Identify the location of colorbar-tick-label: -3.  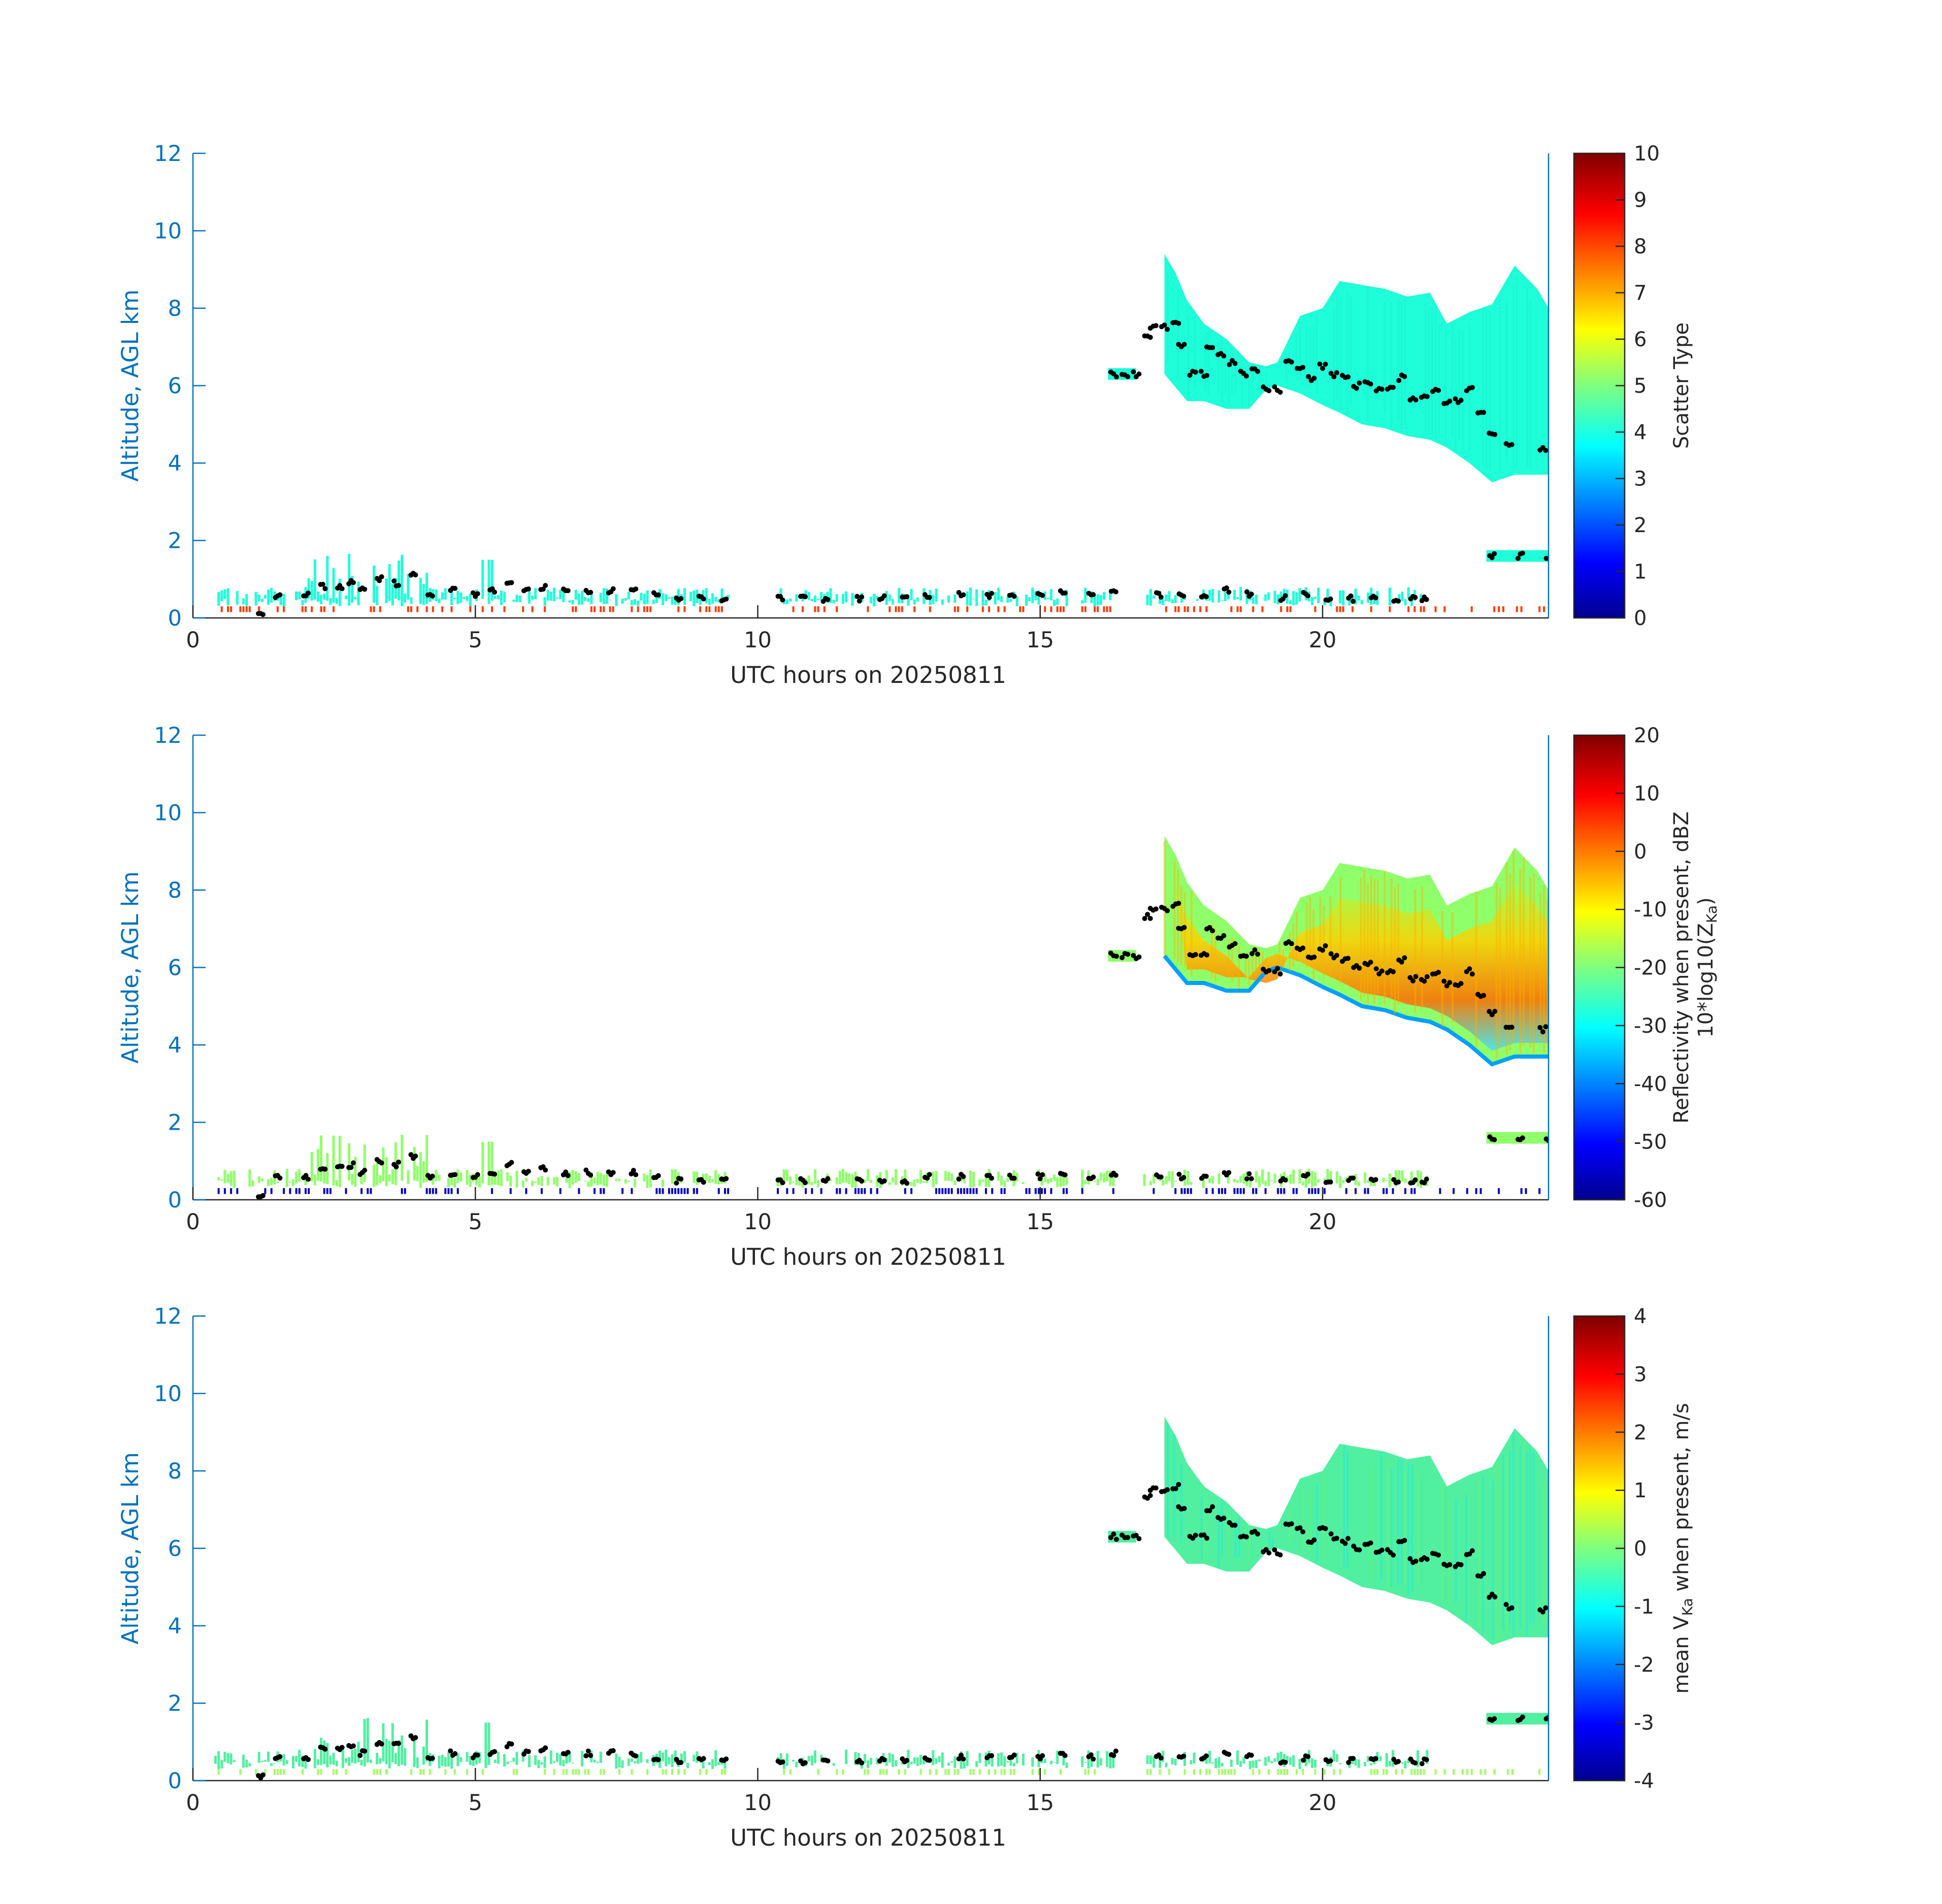
(1644, 1724).